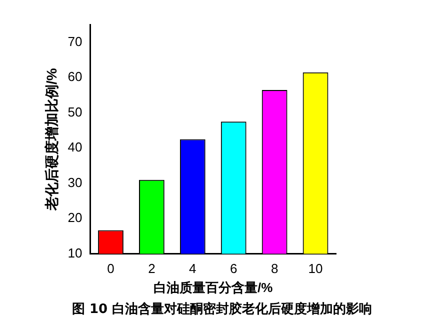 The height and width of the screenshot is (331, 444). Describe the element at coordinates (222, 309) in the screenshot. I see `text: 图 10 白油含量对硅酮密封胶老化后硬度增加的影响` at that location.